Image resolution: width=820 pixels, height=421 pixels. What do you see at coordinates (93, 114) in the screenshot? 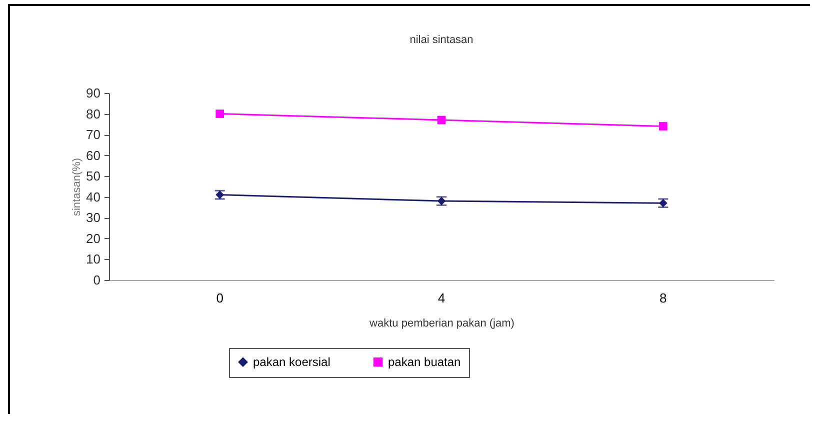
I see `y-tick-label: 80` at bounding box center [93, 114].